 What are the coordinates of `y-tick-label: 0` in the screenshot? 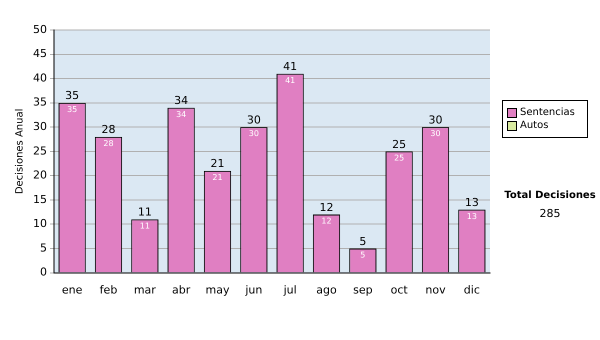 It's located at (43, 272).